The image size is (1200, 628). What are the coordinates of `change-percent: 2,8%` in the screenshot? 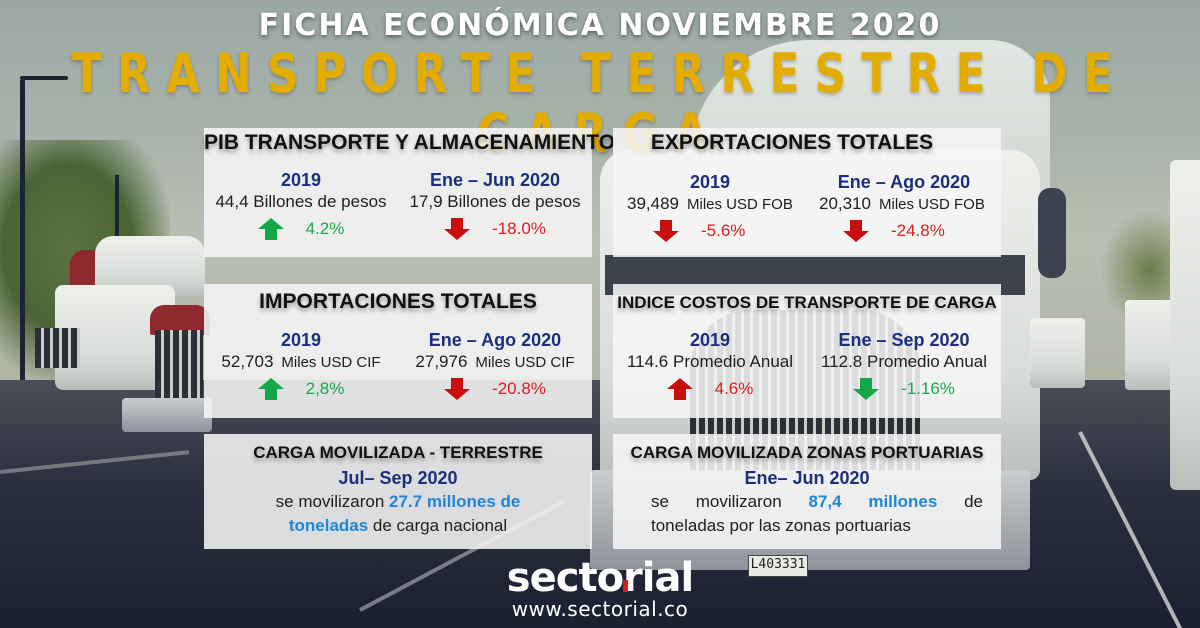 It's located at (325, 388).